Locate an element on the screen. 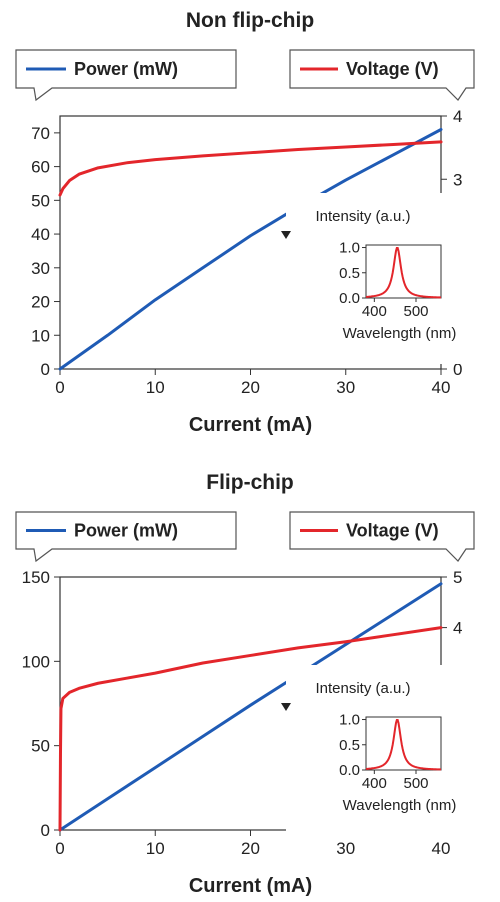  y-left-tick-label: 10 is located at coordinates (40, 335).